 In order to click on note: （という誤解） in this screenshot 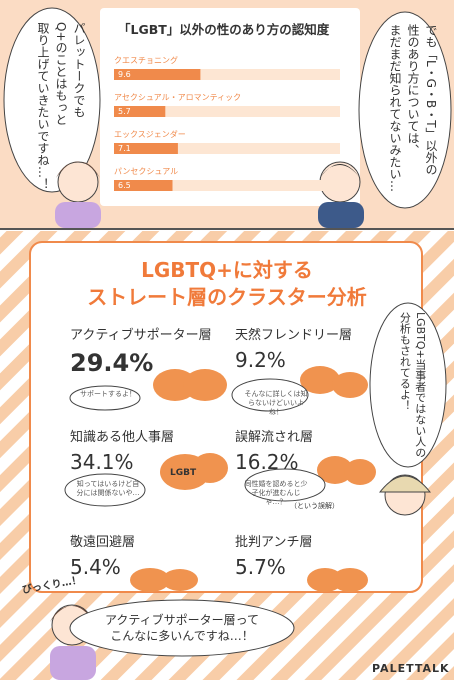, I will do `click(314, 506)`.